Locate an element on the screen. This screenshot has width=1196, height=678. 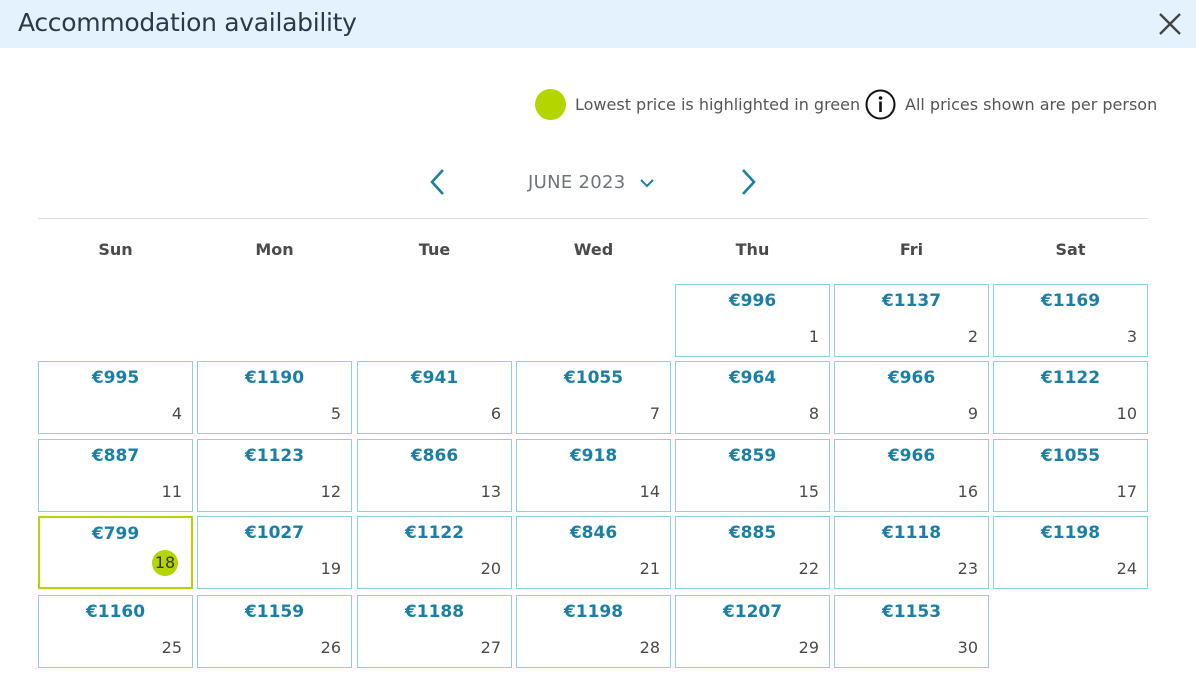
day-price: €1123 is located at coordinates (274, 456).